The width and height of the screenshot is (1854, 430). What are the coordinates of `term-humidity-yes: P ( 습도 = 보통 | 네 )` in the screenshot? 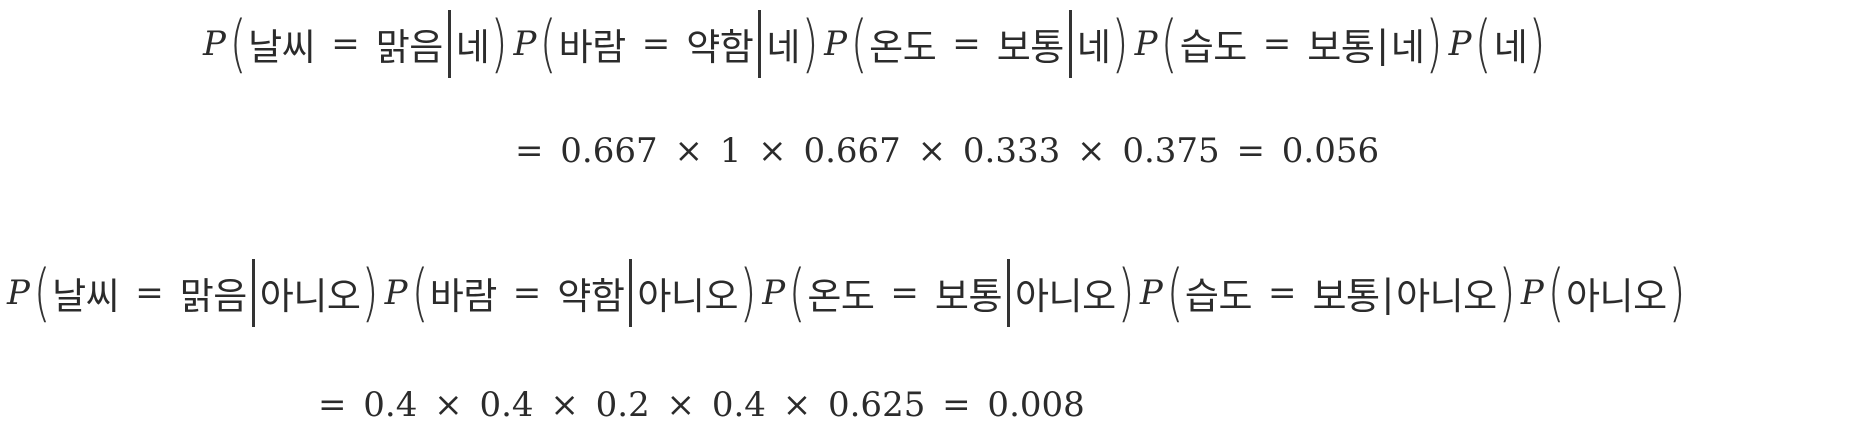 It's located at (1290, 44).